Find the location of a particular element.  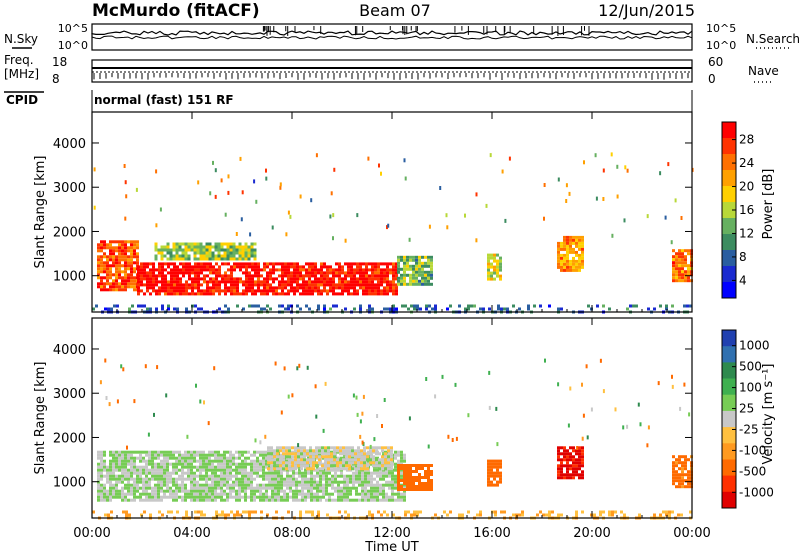

colorbar-tick-label: 24 is located at coordinates (746, 163).